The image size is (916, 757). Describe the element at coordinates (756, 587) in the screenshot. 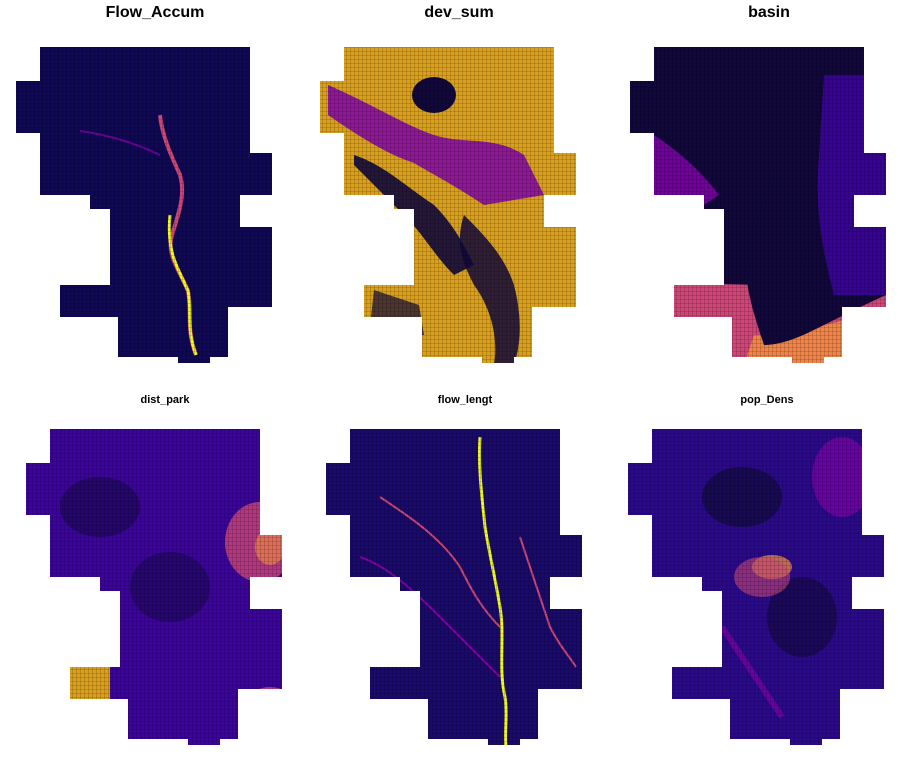

I see `map-pop-dens` at that location.